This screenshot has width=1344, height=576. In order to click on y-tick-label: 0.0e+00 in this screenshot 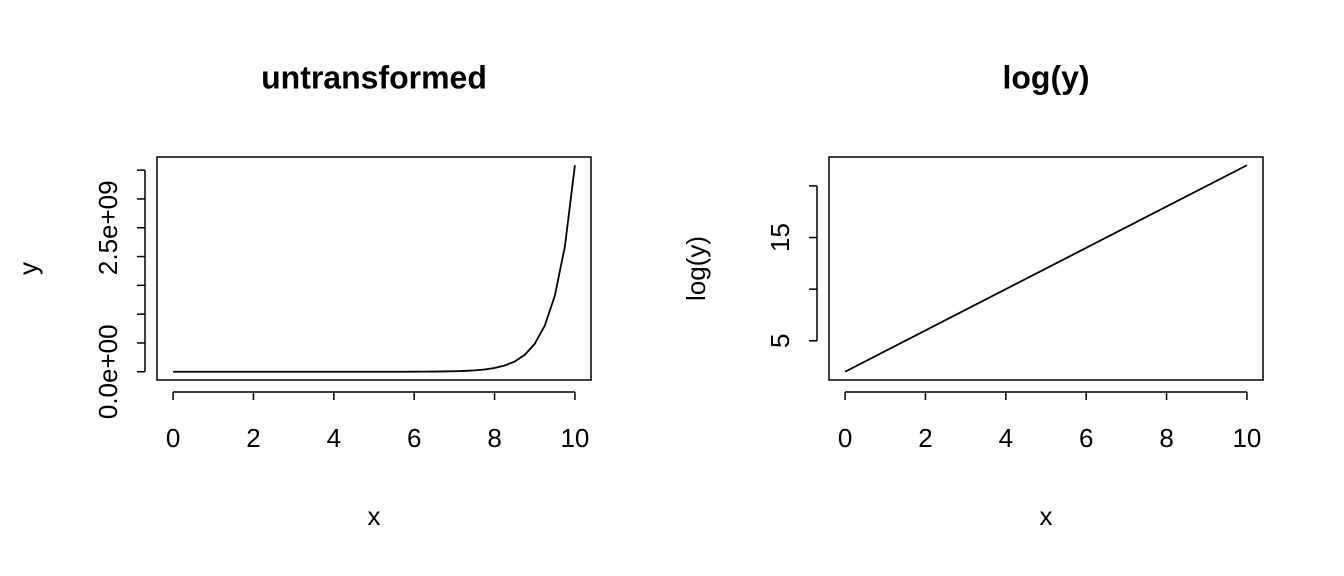, I will do `click(108, 371)`.